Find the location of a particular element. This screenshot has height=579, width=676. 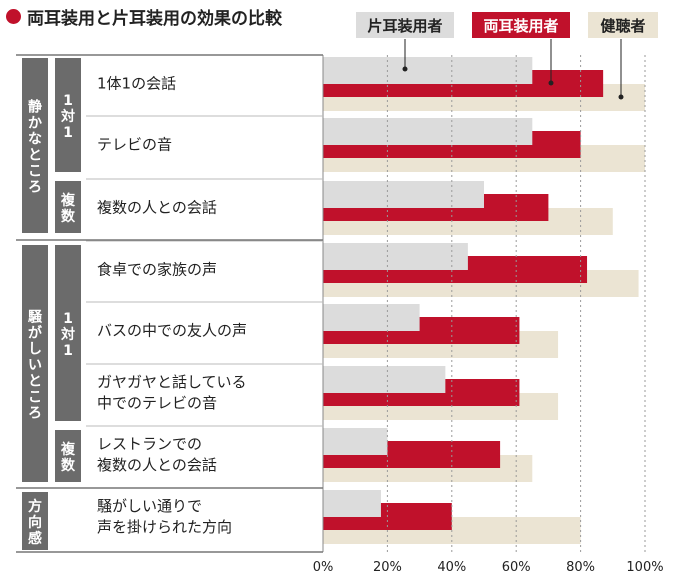

x-tick-label-0: 0% is located at coordinates (323, 567).